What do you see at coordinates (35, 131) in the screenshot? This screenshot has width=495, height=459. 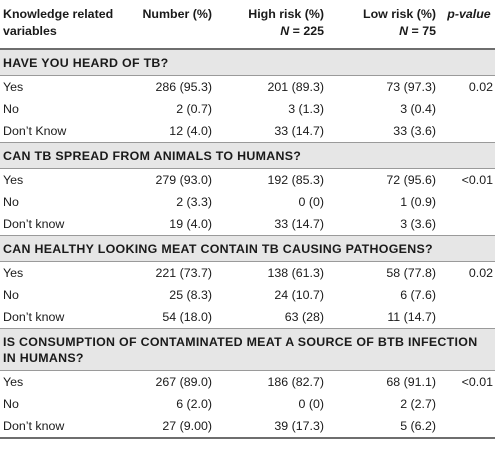 I see `row-label: Don’t Know` at bounding box center [35, 131].